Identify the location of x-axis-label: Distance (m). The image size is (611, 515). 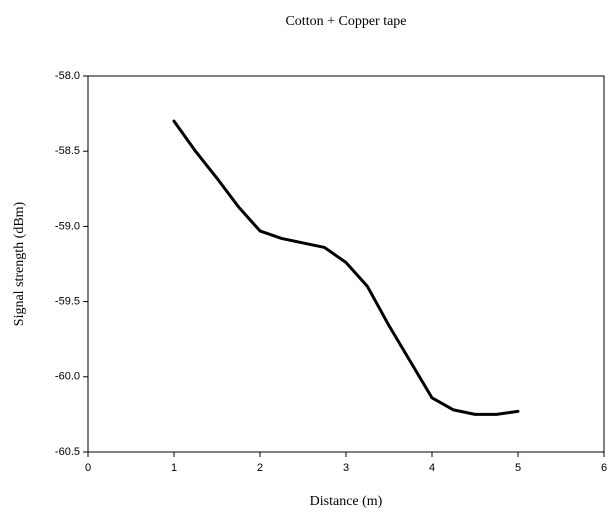
(346, 501).